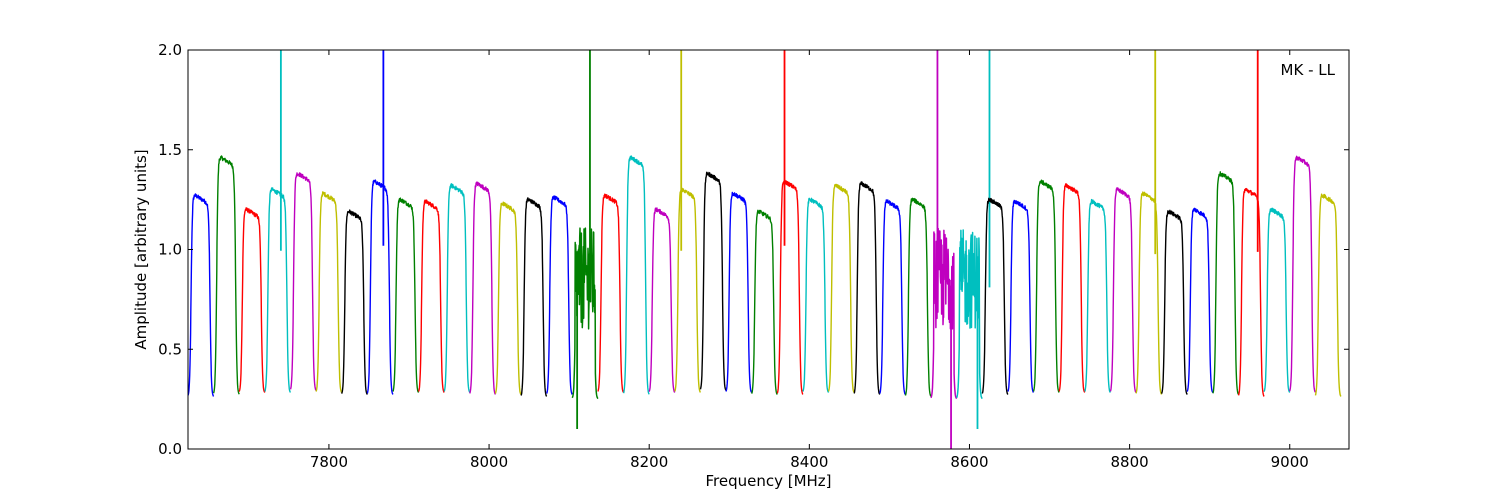 The image size is (1500, 504). What do you see at coordinates (170, 349) in the screenshot?
I see `y-tick-label: 0.5` at bounding box center [170, 349].